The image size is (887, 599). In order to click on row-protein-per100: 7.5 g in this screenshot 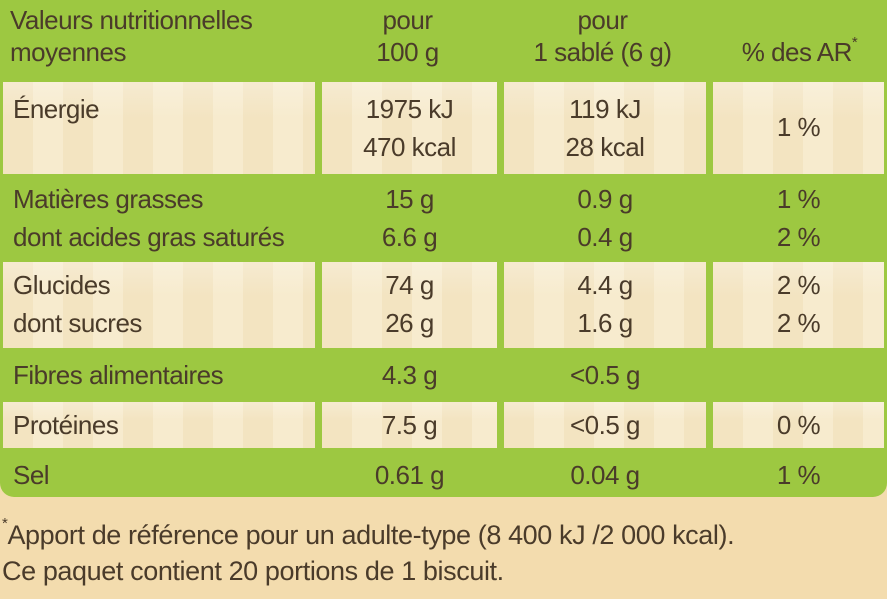, I will do `click(409, 425)`.